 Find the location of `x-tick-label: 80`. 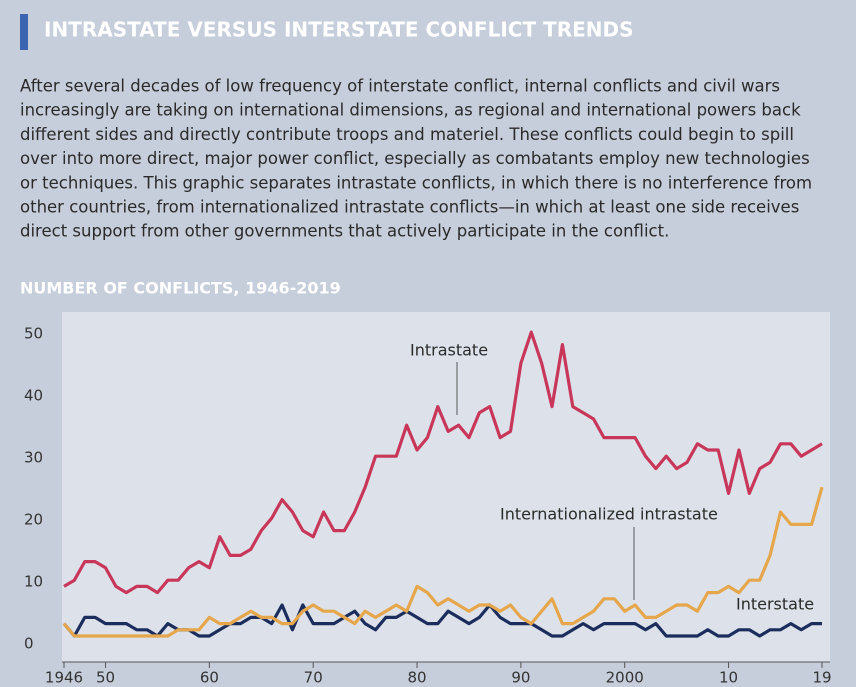

x-tick-label: 80 is located at coordinates (416, 678).